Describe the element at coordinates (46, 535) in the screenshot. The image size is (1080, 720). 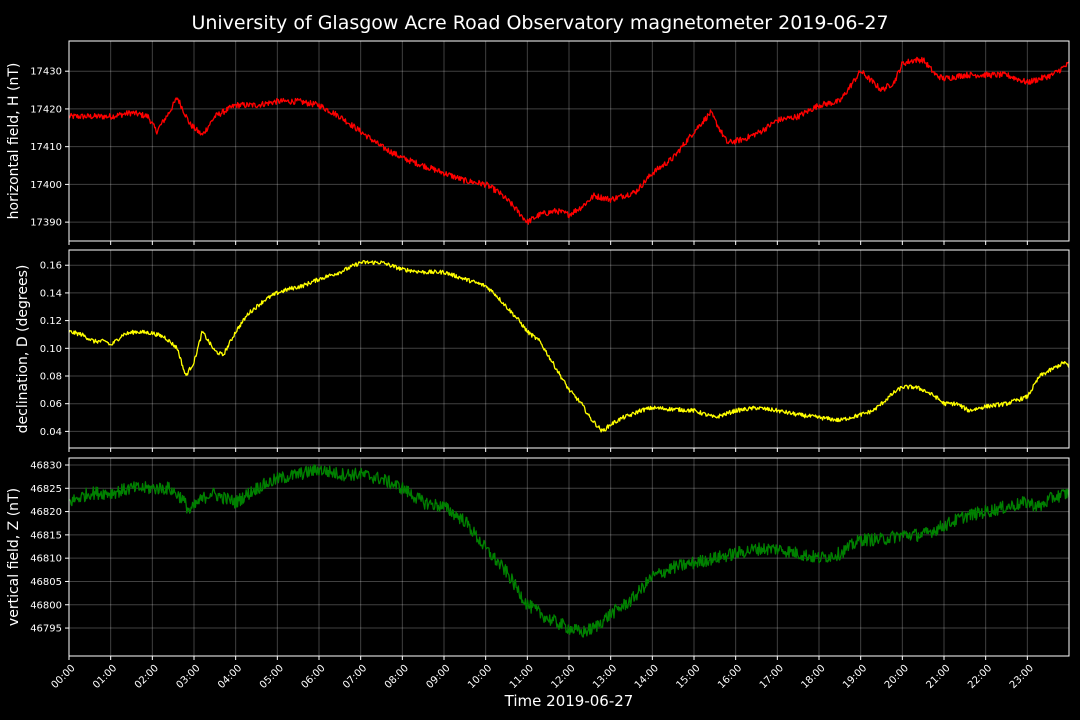
I see `y-tick-label: 46815` at that location.